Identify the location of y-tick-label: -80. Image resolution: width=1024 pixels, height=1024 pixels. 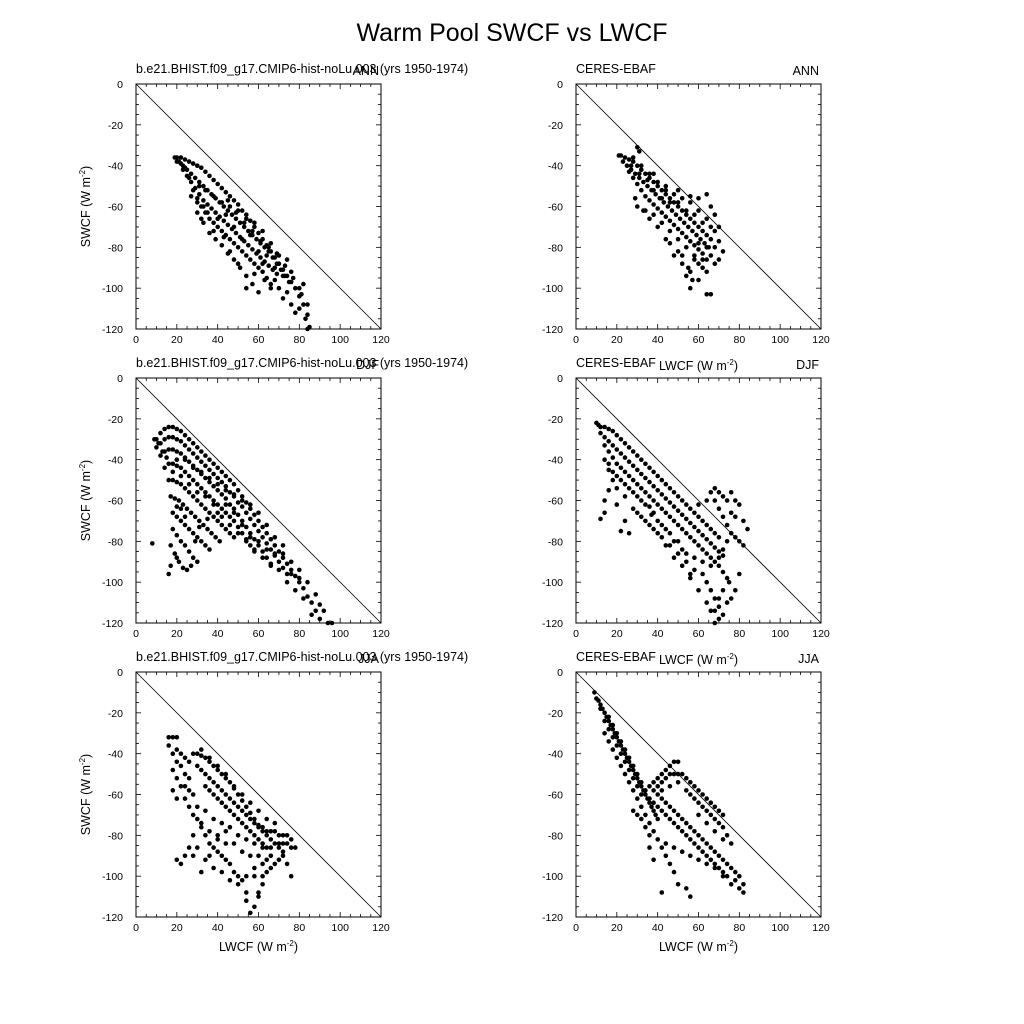
(115, 836).